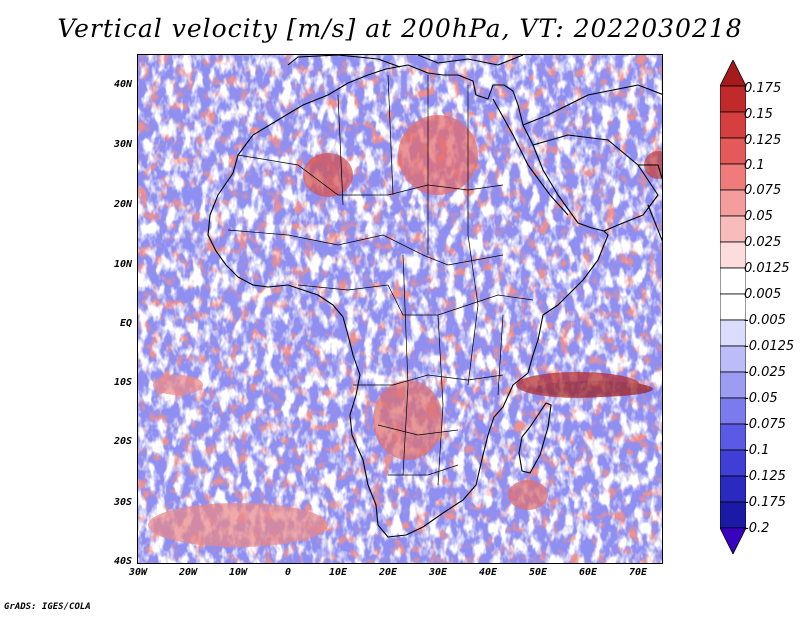 This screenshot has height=618, width=800. I want to click on colorbar-label-m0.025: -0.025, so click(765, 372).